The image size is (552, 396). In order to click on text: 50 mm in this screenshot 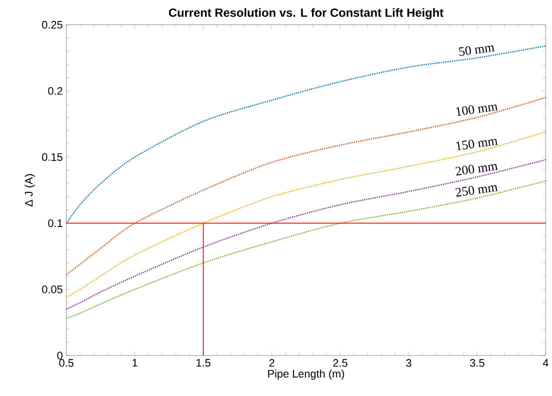, I will do `click(476, 50)`.